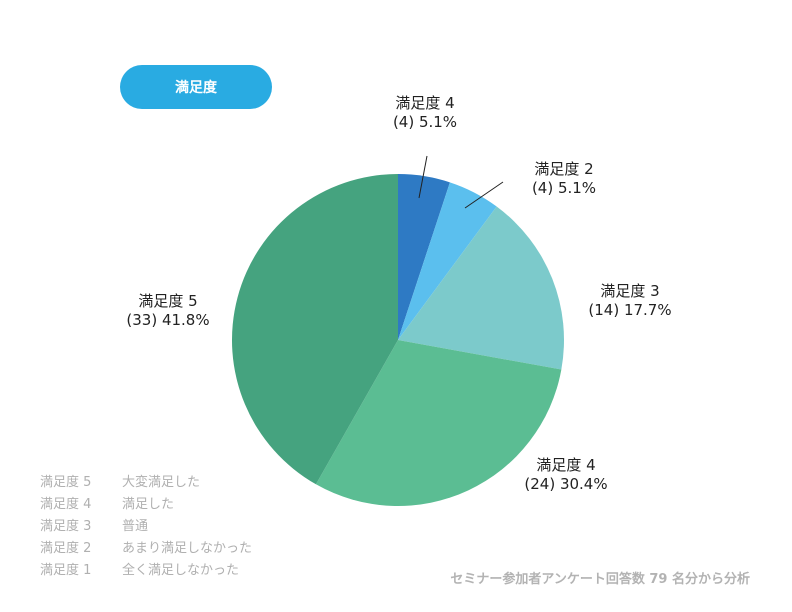 This screenshot has height=612, width=792. I want to click on legend-row: 満足度 5 大変満足した, so click(146, 483).